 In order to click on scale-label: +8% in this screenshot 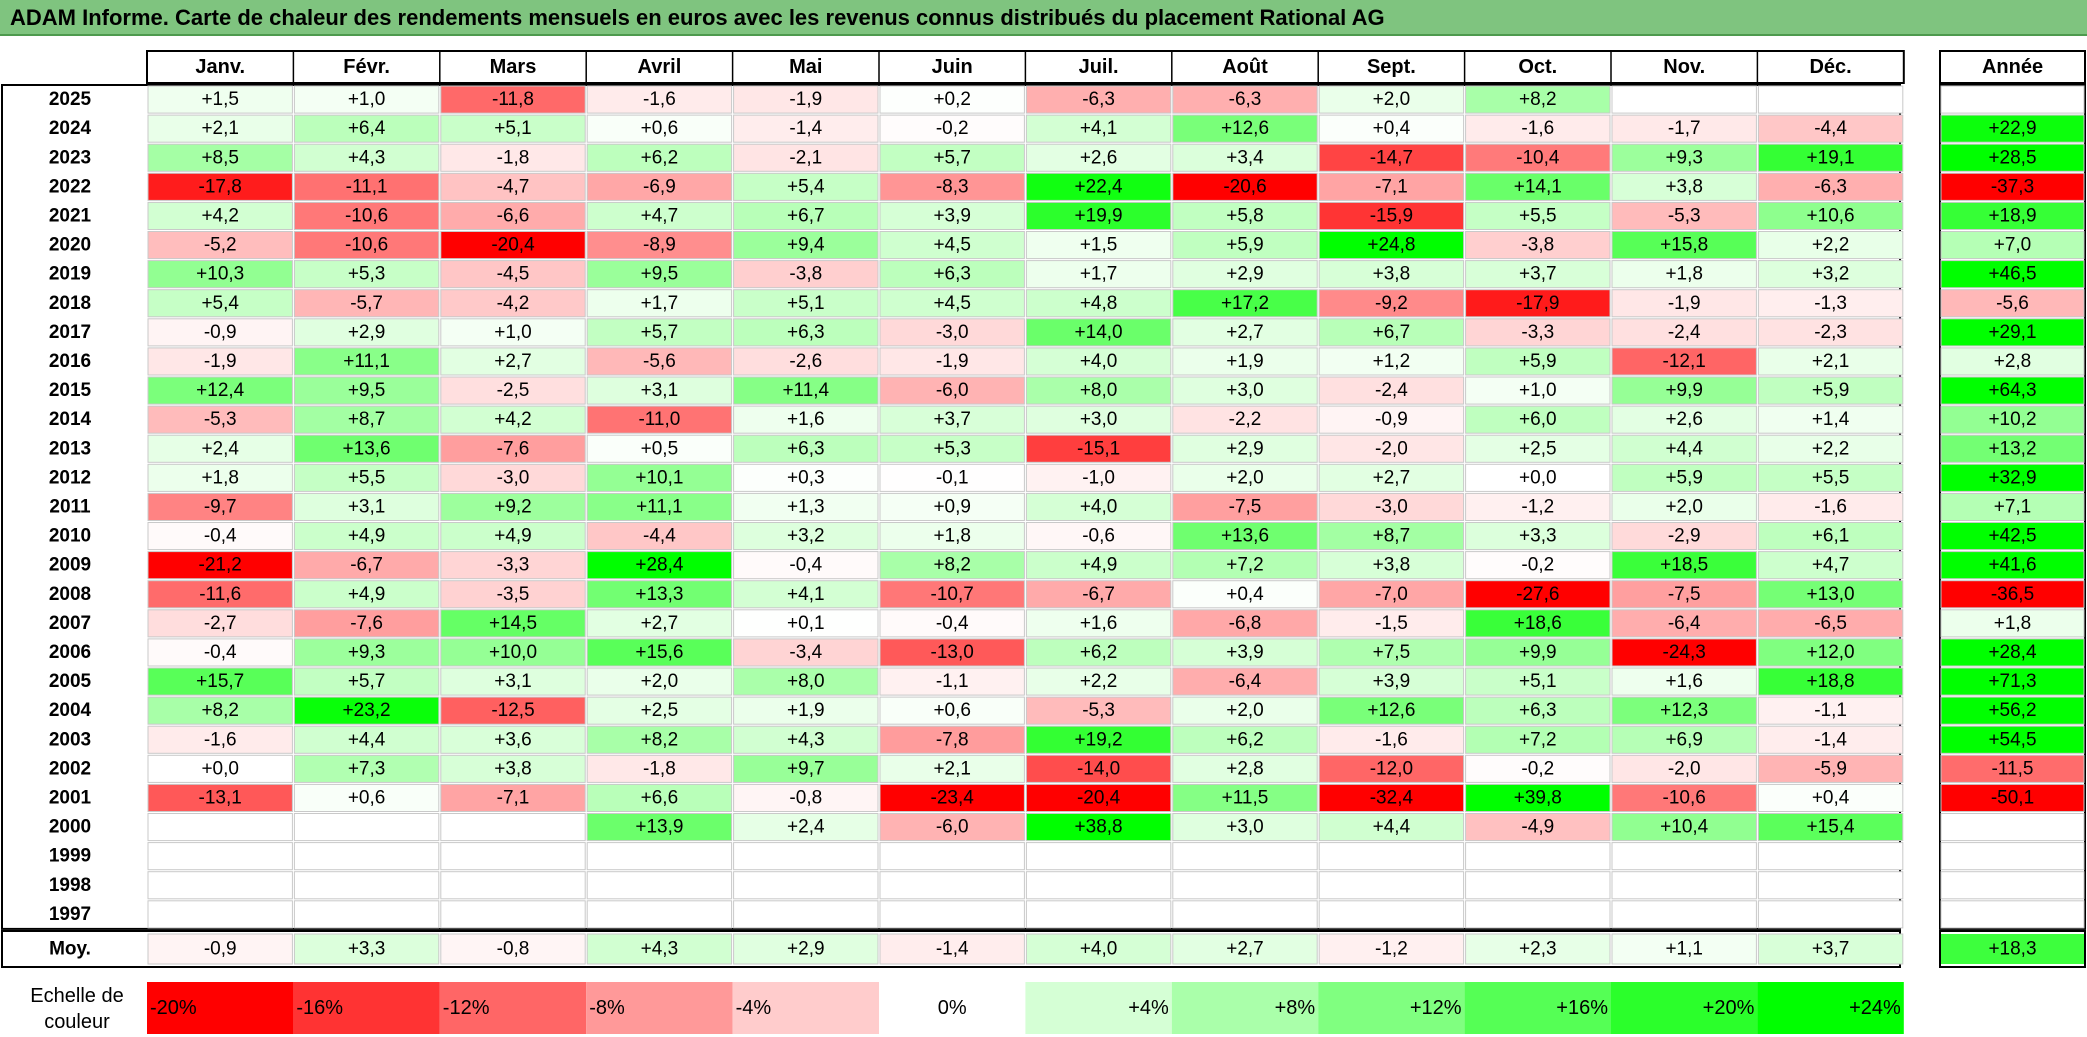, I will do `click(1295, 1008)`.